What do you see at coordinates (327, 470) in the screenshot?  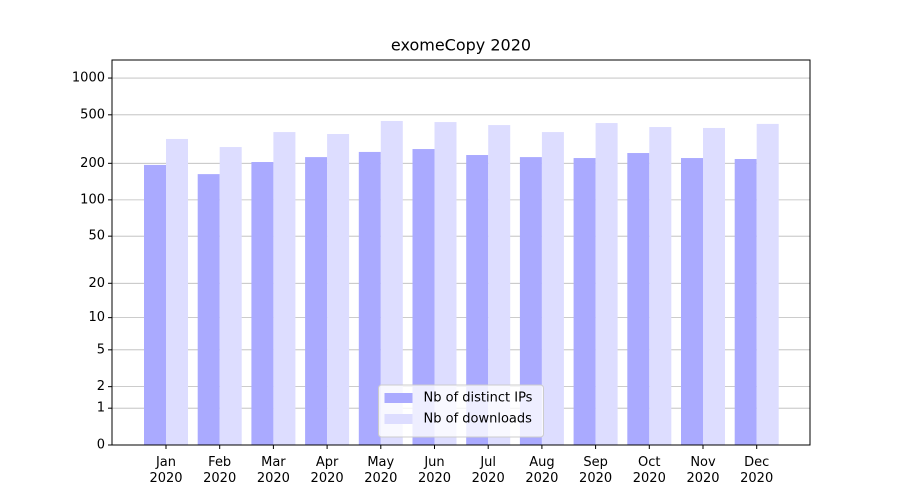 I see `x-tick-label: Apr 2020` at bounding box center [327, 470].